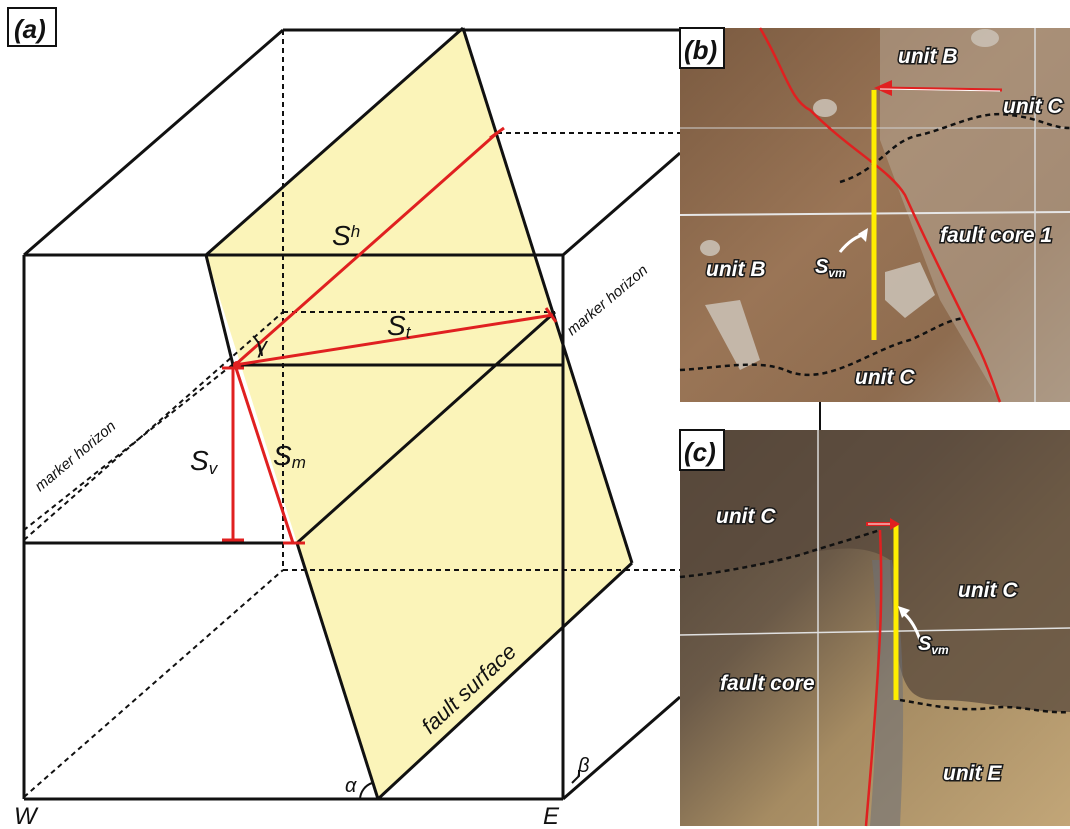 This screenshot has width=1070, height=829. I want to click on alpha-label: α, so click(351, 786).